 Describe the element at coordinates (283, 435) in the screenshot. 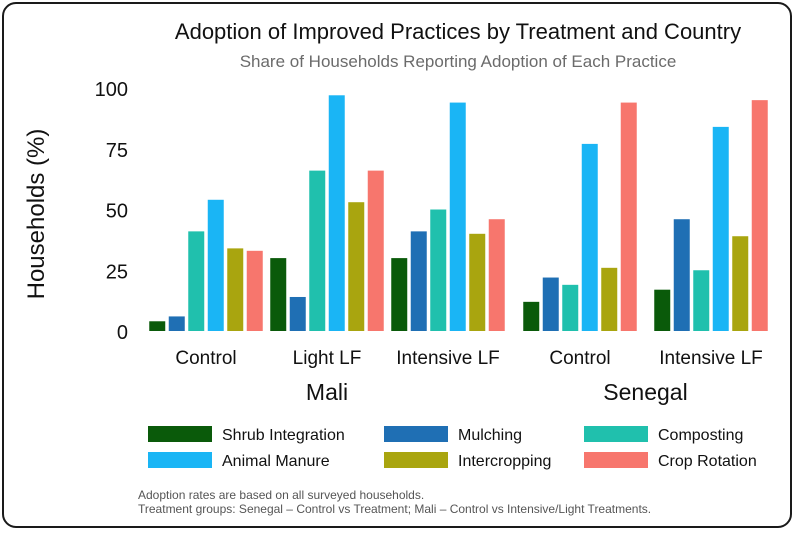

I see `legend-label: Shrub Integration` at that location.